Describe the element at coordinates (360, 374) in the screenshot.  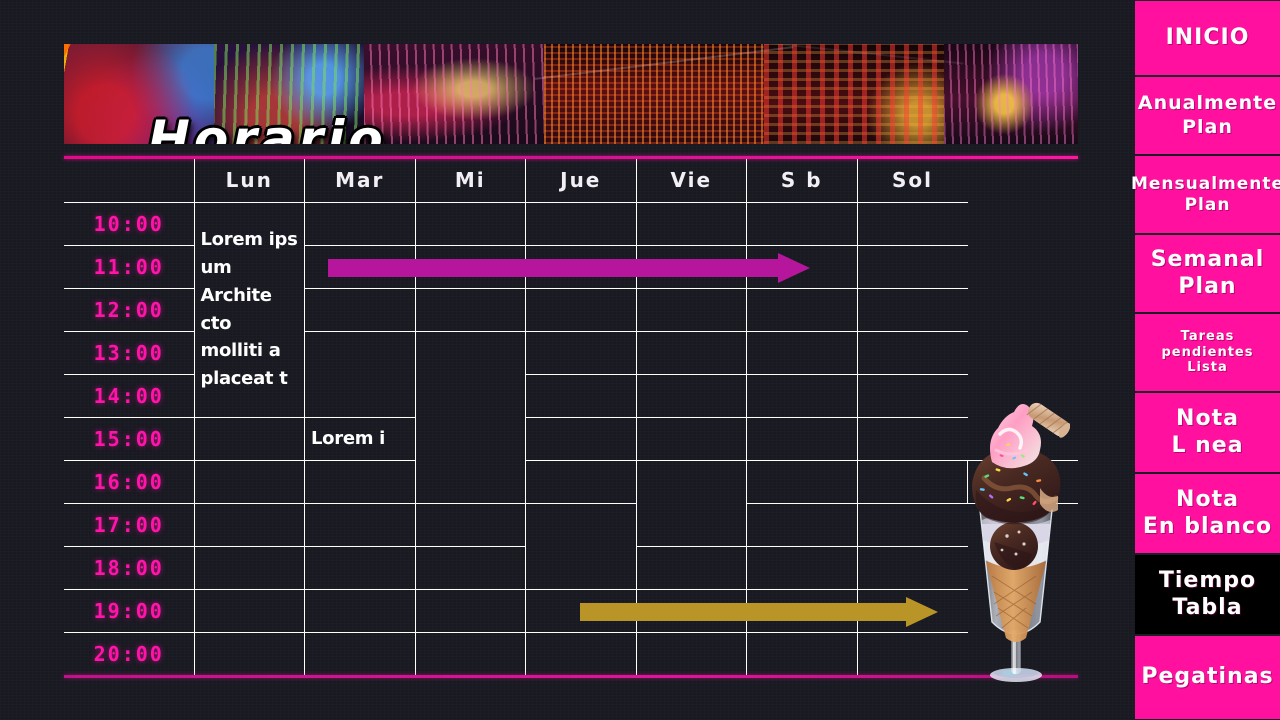
I see `slot-mar-1300-merged` at that location.